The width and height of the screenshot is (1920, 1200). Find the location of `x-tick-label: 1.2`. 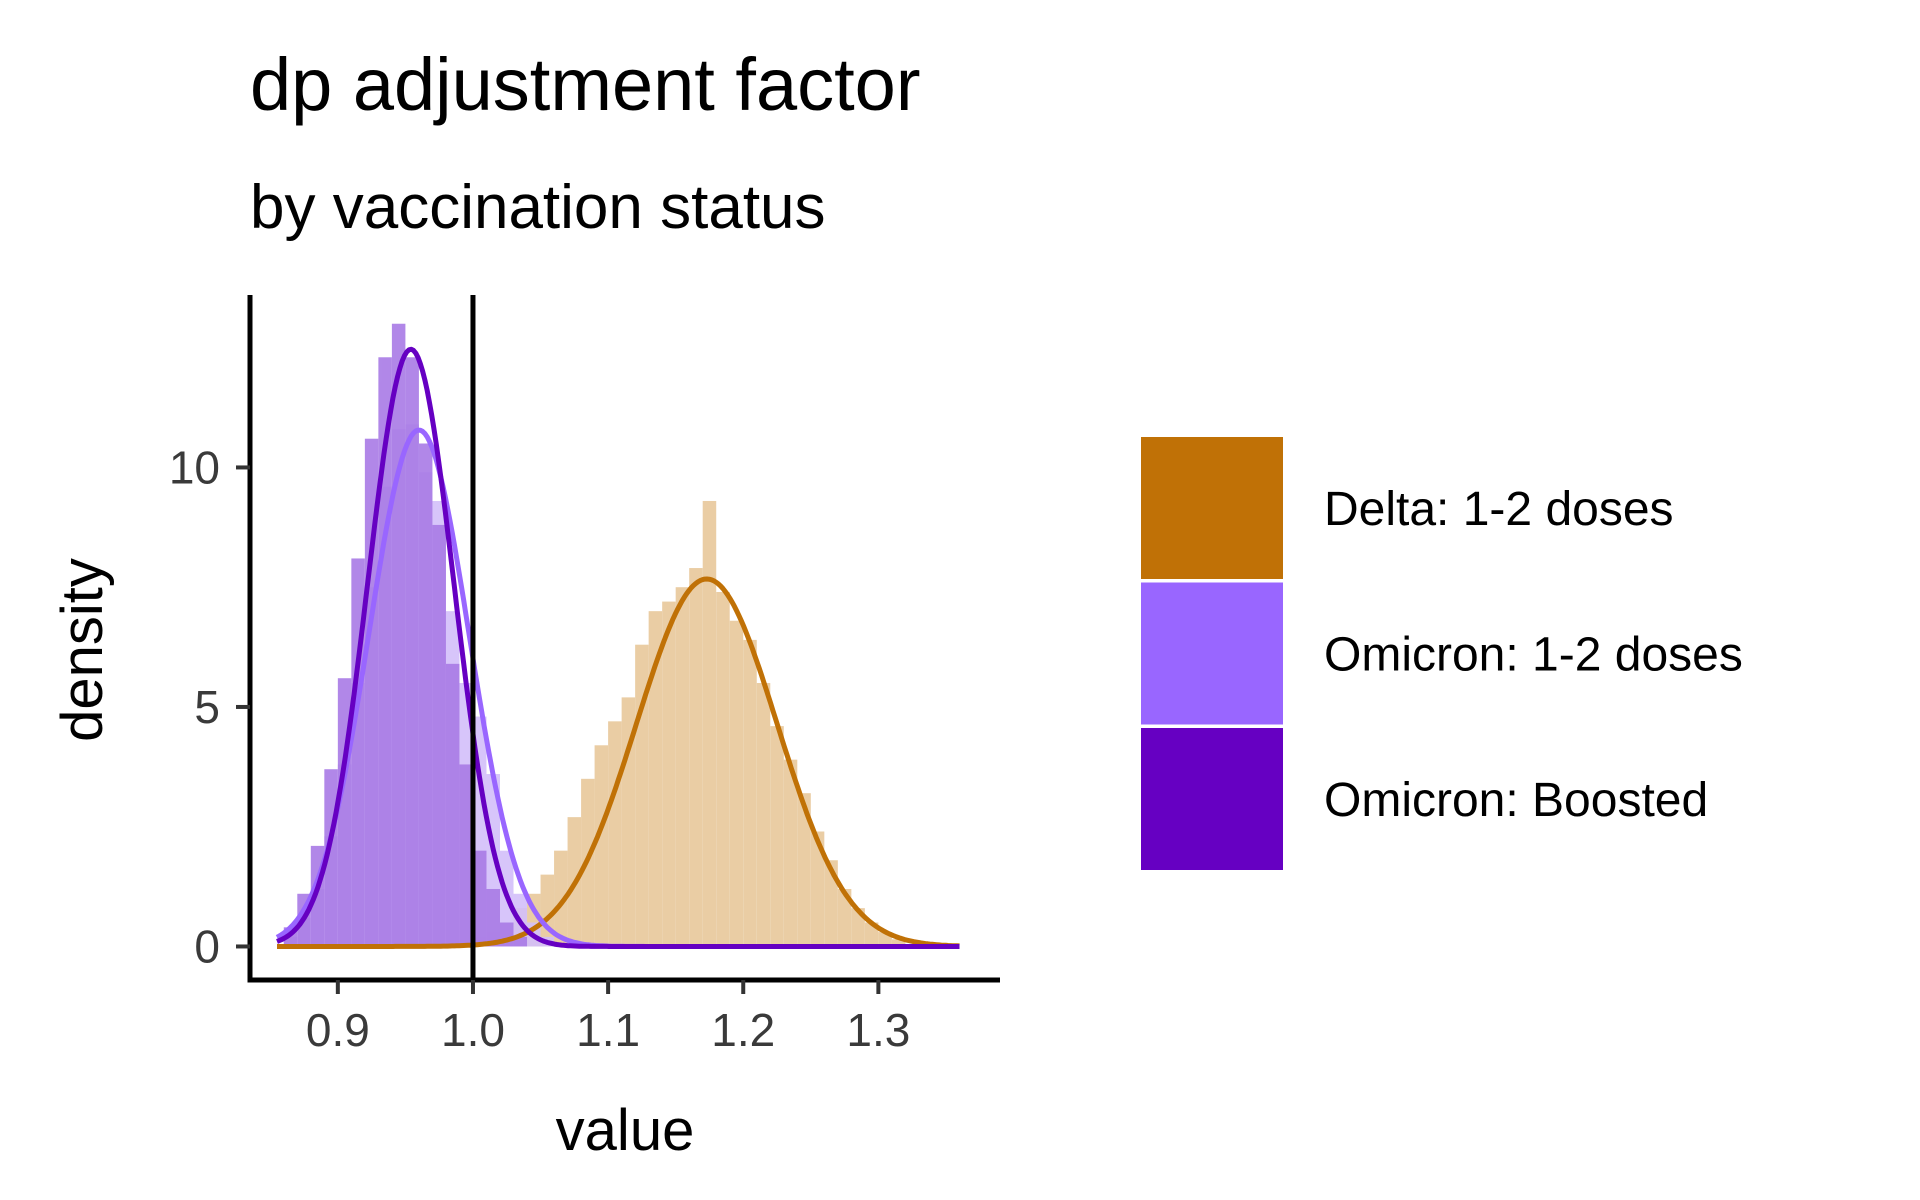

x-tick-label: 1.2 is located at coordinates (743, 1030).